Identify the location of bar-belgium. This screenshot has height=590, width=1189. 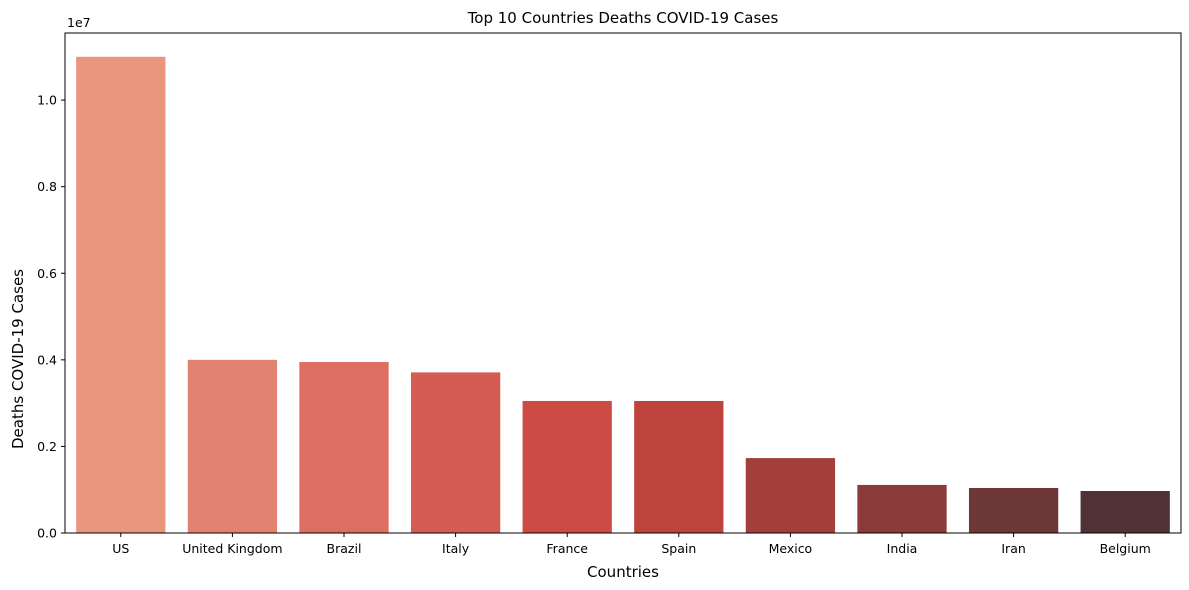
(1125, 512).